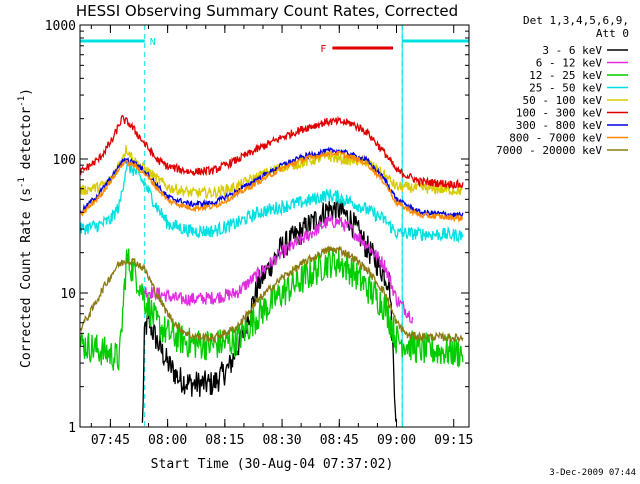 This screenshot has width=640, height=484. What do you see at coordinates (323, 49) in the screenshot?
I see `flare-label: F` at bounding box center [323, 49].